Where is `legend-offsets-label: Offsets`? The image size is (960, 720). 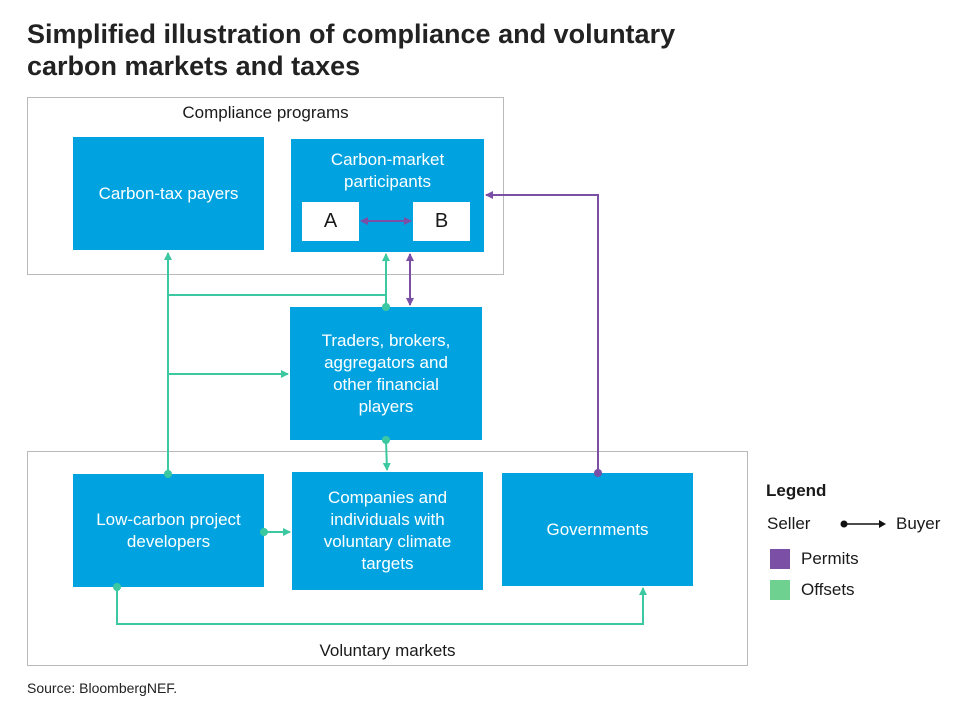 legend-offsets-label: Offsets is located at coordinates (828, 589).